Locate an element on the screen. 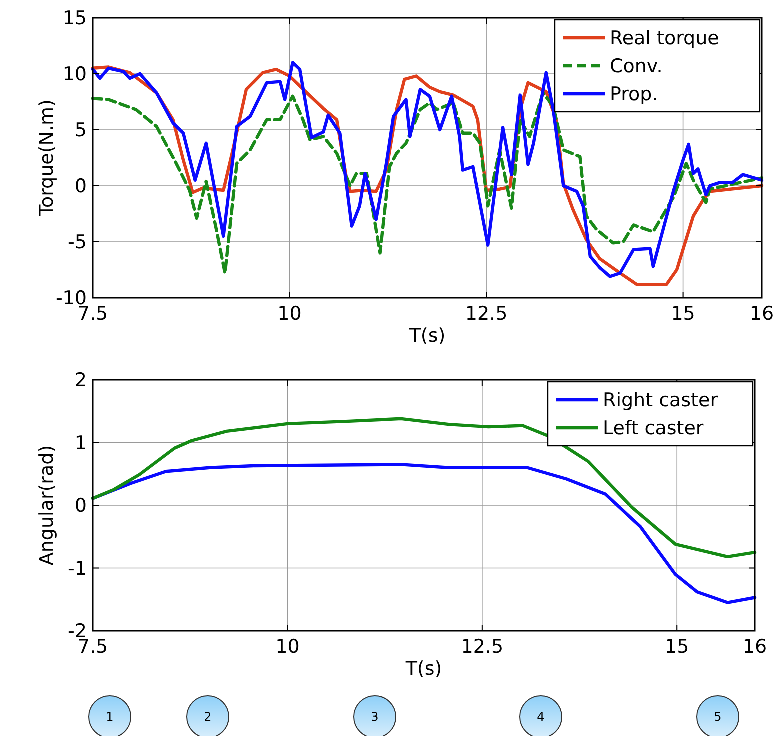 The width and height of the screenshot is (777, 736). y-tick-label: -1 is located at coordinates (77, 569).